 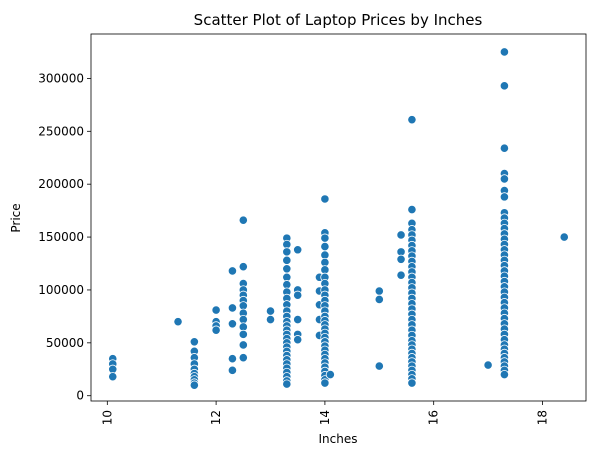 I want to click on x-axis-label: Inches, so click(x=338, y=439).